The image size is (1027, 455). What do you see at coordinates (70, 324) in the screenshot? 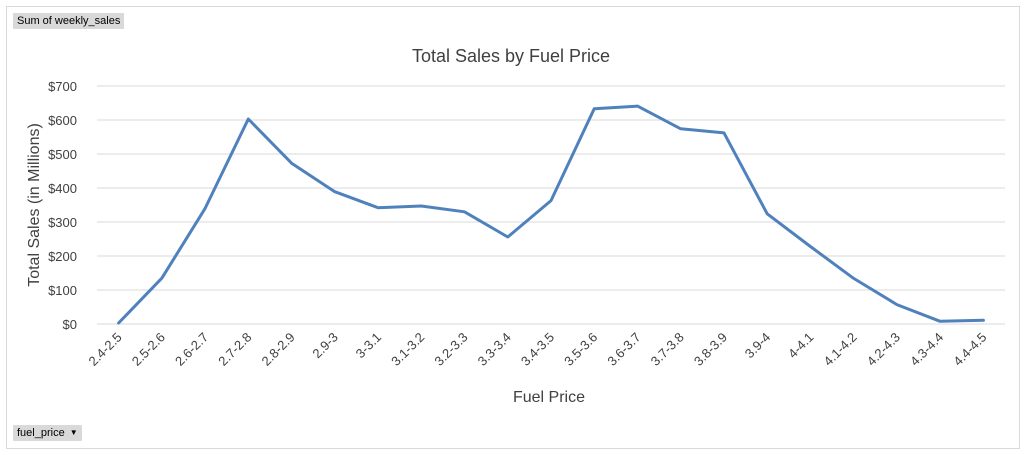
I see `y-tick-label: $0` at bounding box center [70, 324].